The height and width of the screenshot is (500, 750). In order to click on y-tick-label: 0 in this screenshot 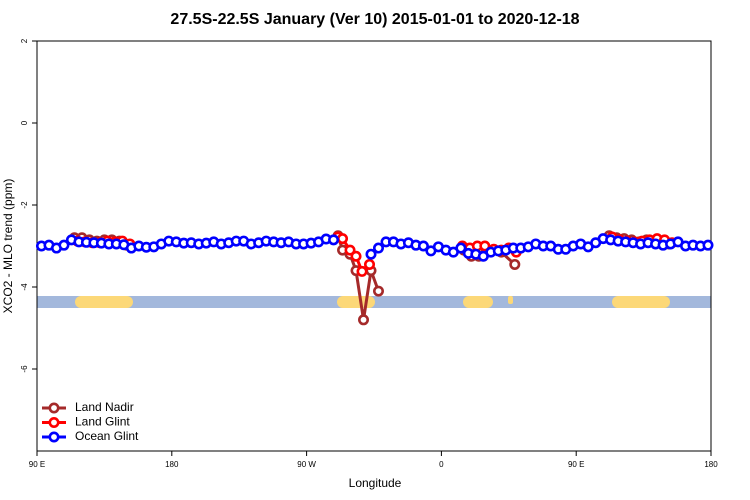, I will do `click(24, 122)`.